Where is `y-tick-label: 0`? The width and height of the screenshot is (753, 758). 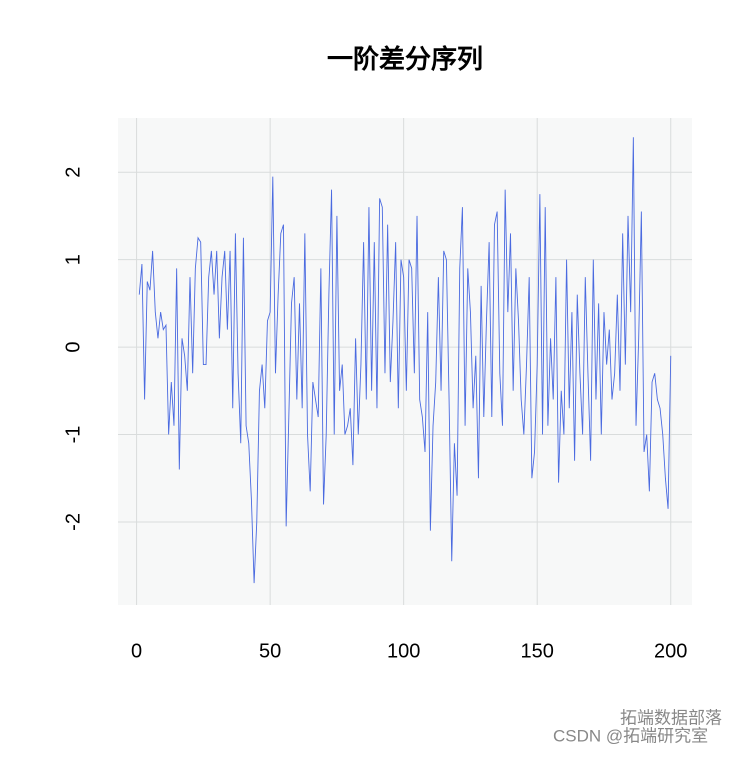
y-tick-label: 0 is located at coordinates (73, 347).